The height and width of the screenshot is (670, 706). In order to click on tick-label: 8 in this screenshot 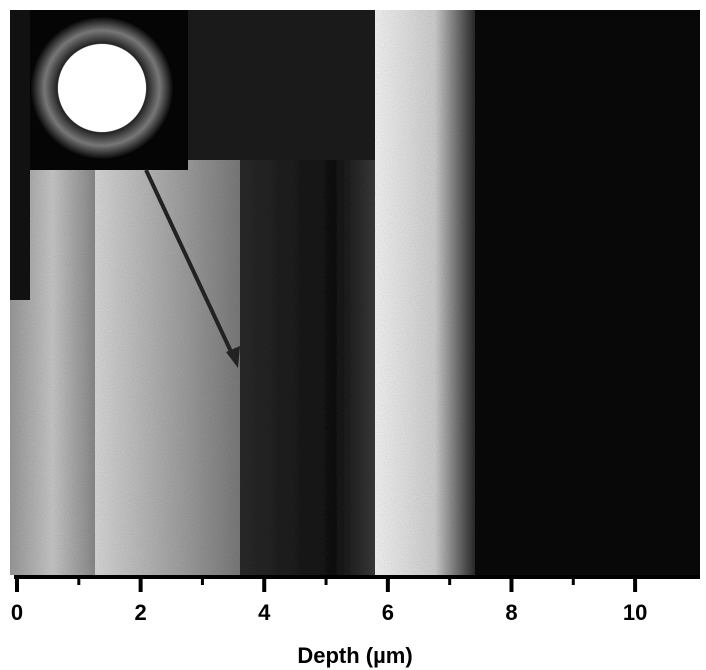, I will do `click(511, 612)`.